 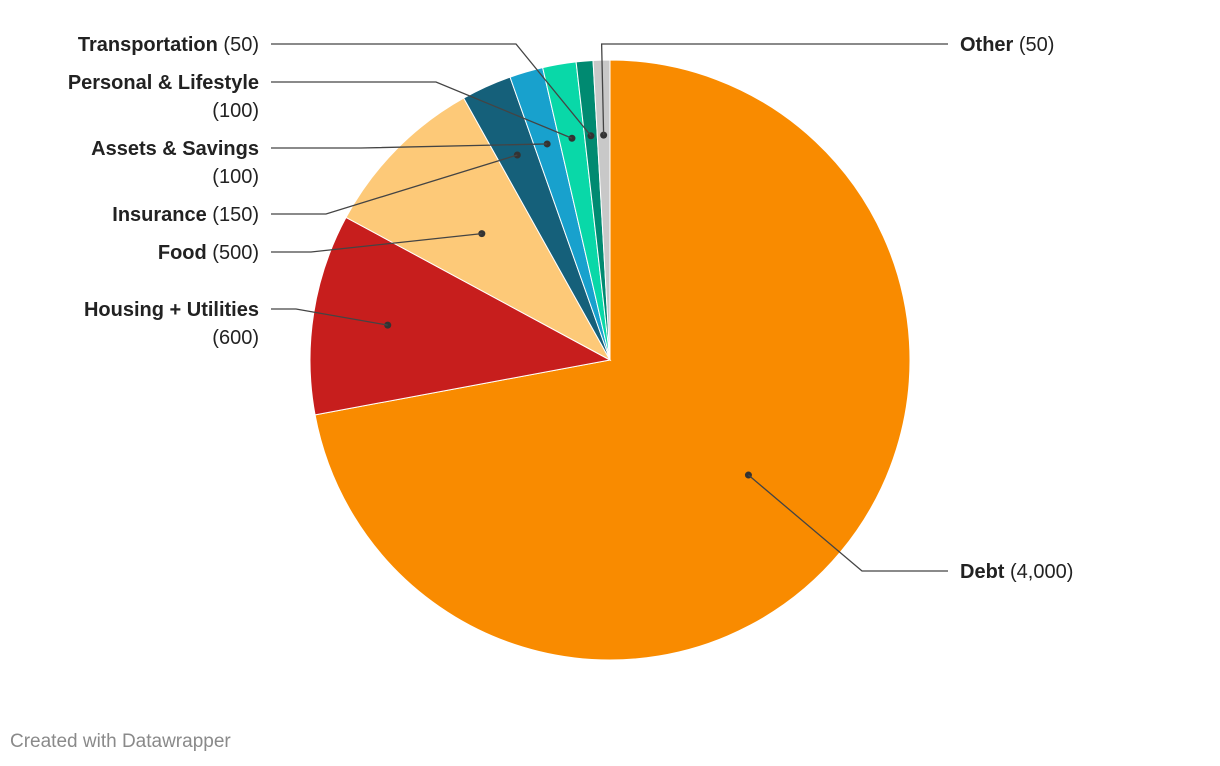 What do you see at coordinates (171, 310) in the screenshot?
I see `slice-label-housing-utilities-line-1: Housing + Utilities` at bounding box center [171, 310].